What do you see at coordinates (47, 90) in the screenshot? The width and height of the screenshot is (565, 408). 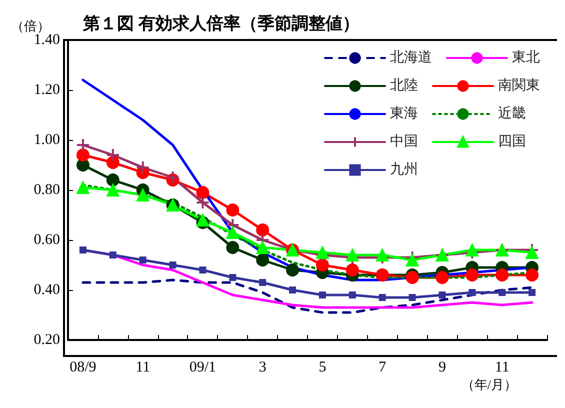 I see `y-tick-label: 1.20` at bounding box center [47, 90].